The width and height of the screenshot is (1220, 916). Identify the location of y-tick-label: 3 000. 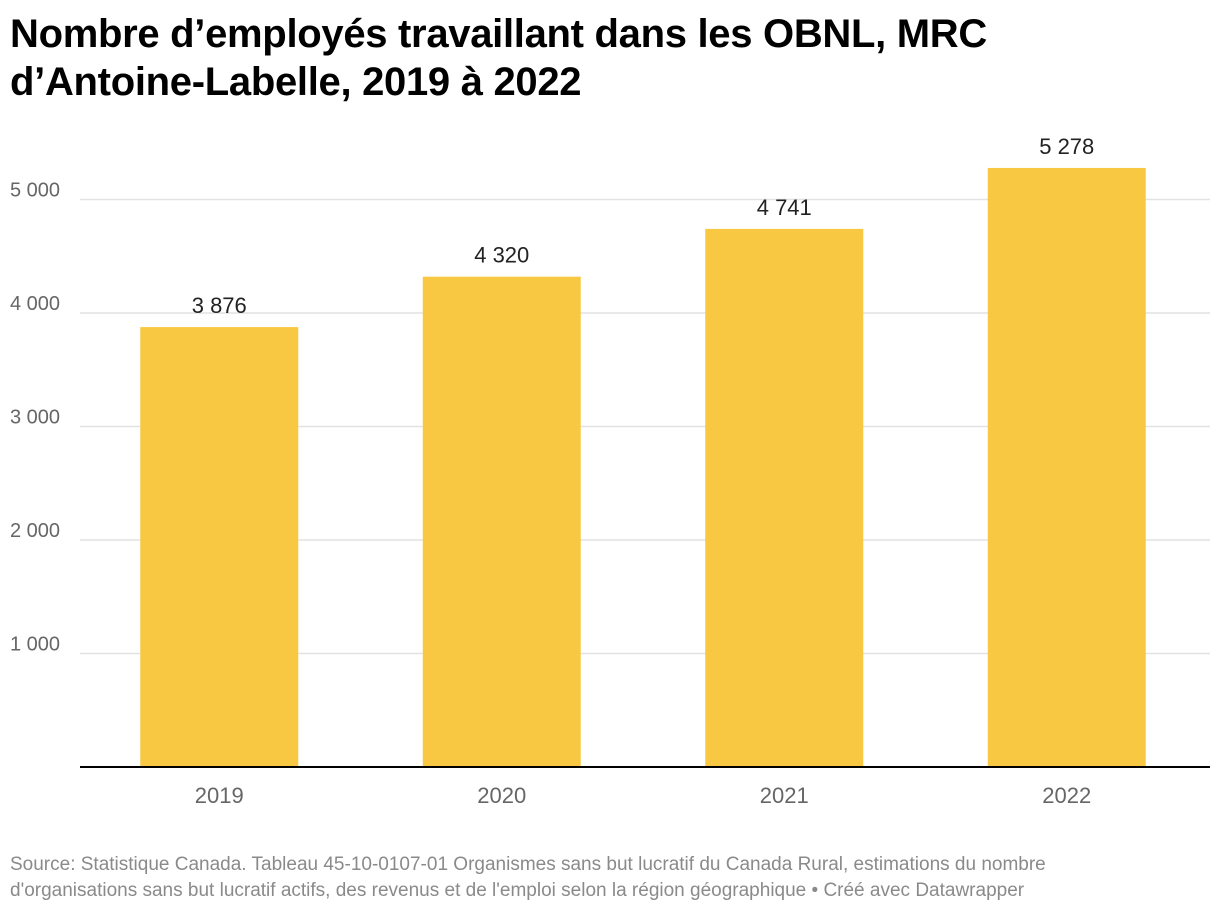
(35, 418).